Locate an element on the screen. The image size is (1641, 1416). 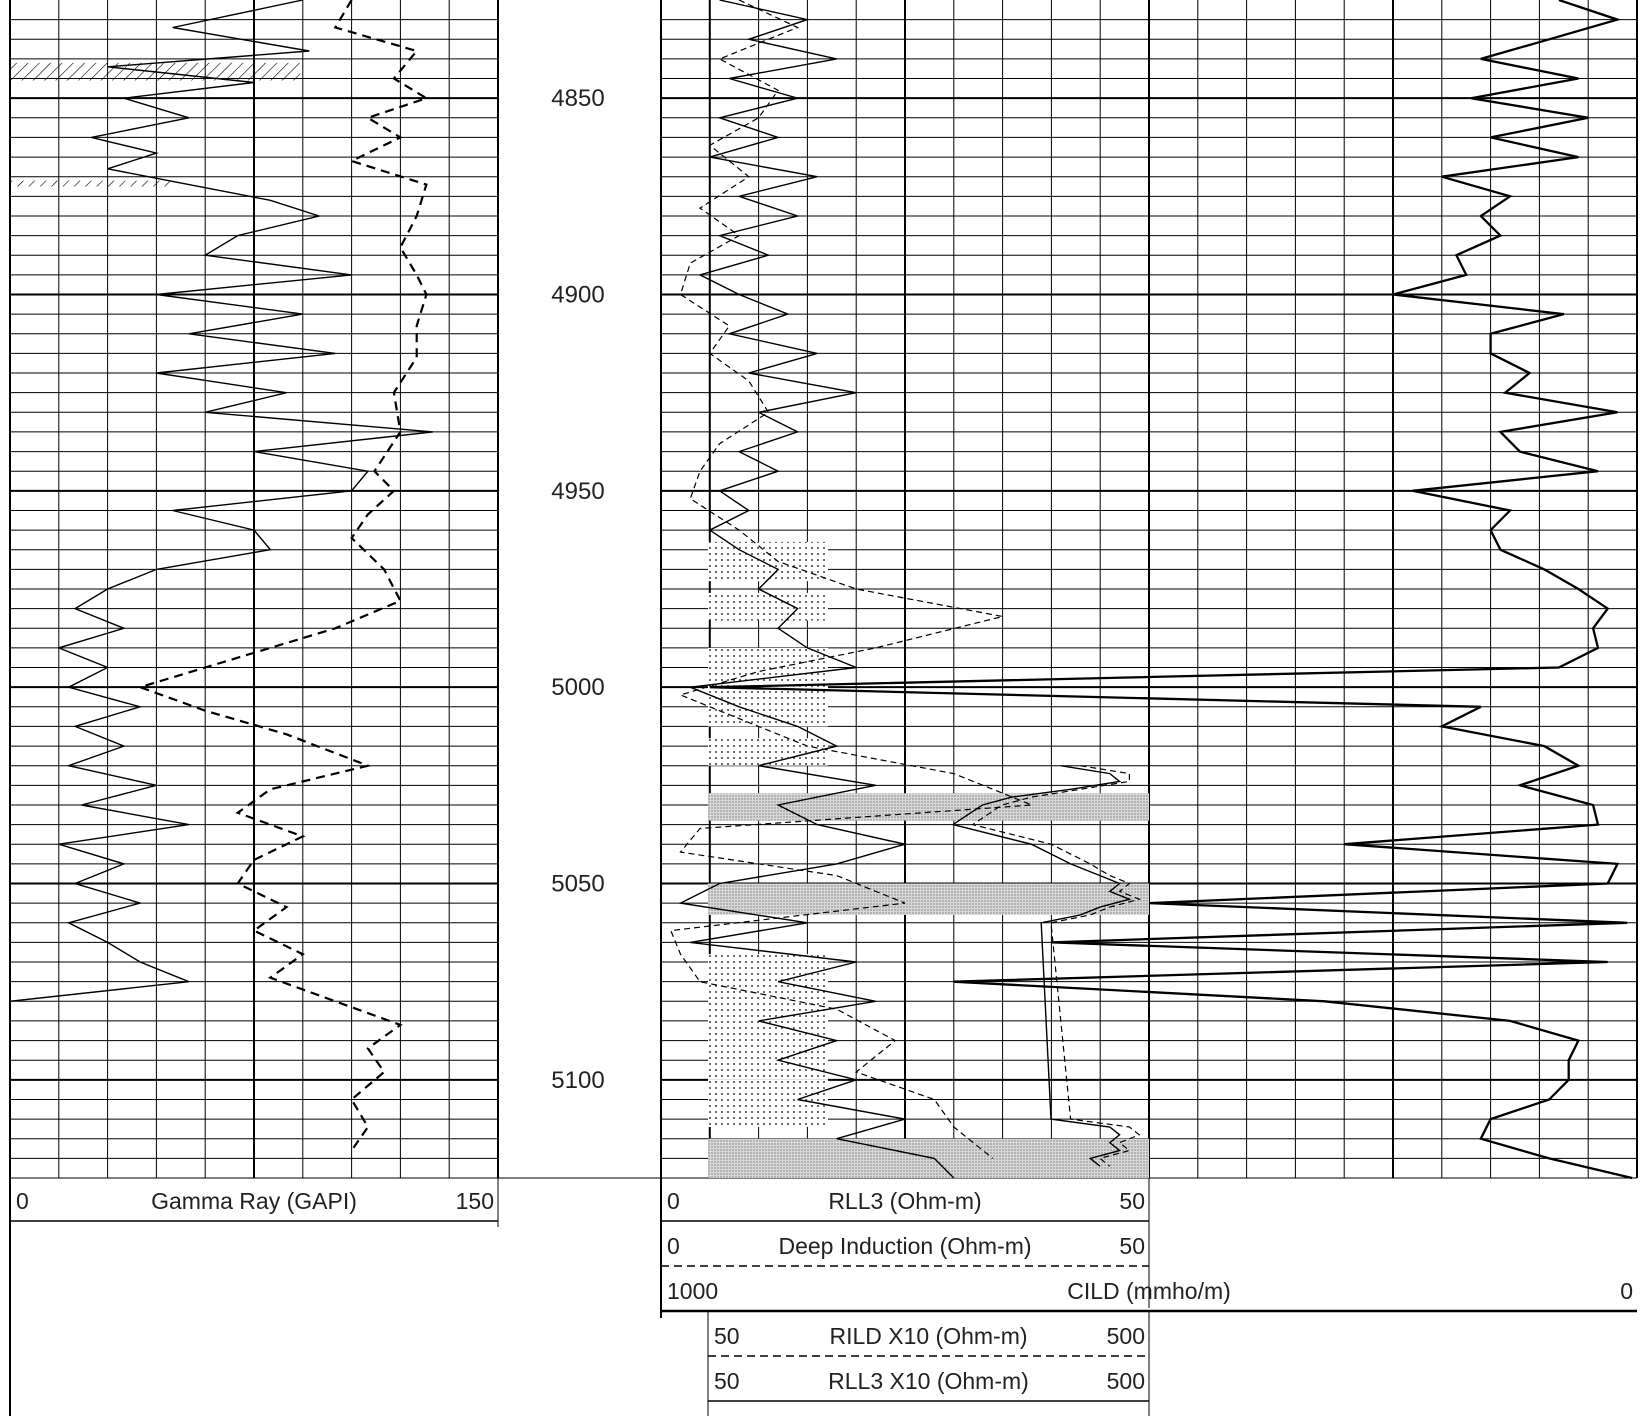
deep-induction-scale-label: Deep Induction (Ohm-m) is located at coordinates (904, 1246).